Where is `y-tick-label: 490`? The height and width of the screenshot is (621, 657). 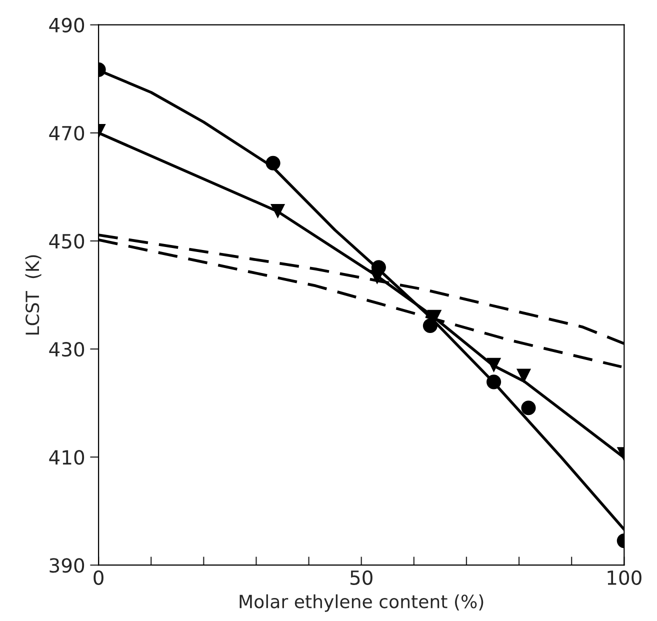 y-tick-label: 490 is located at coordinates (66, 25).